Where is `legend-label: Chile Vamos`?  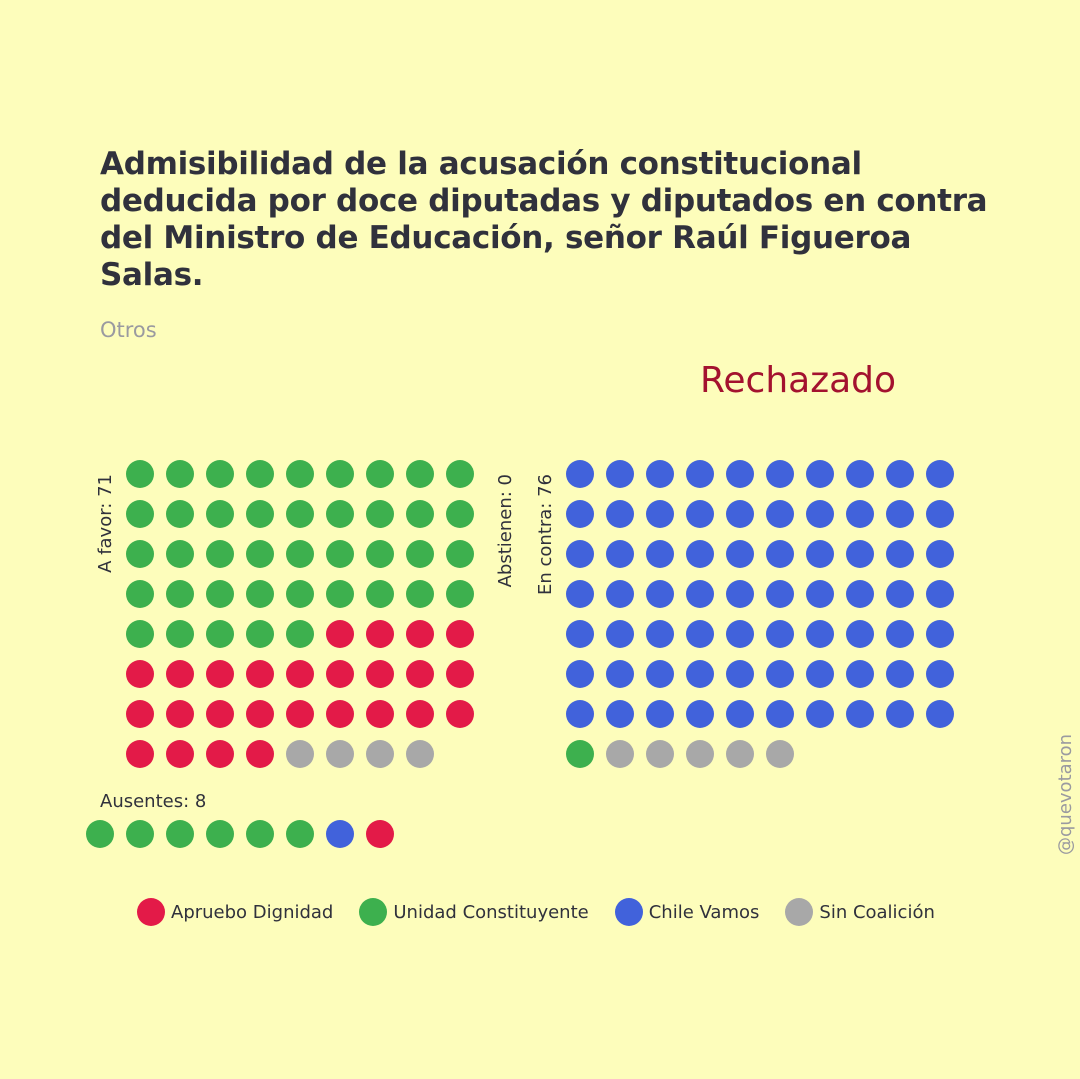 legend-label: Chile Vamos is located at coordinates (704, 912).